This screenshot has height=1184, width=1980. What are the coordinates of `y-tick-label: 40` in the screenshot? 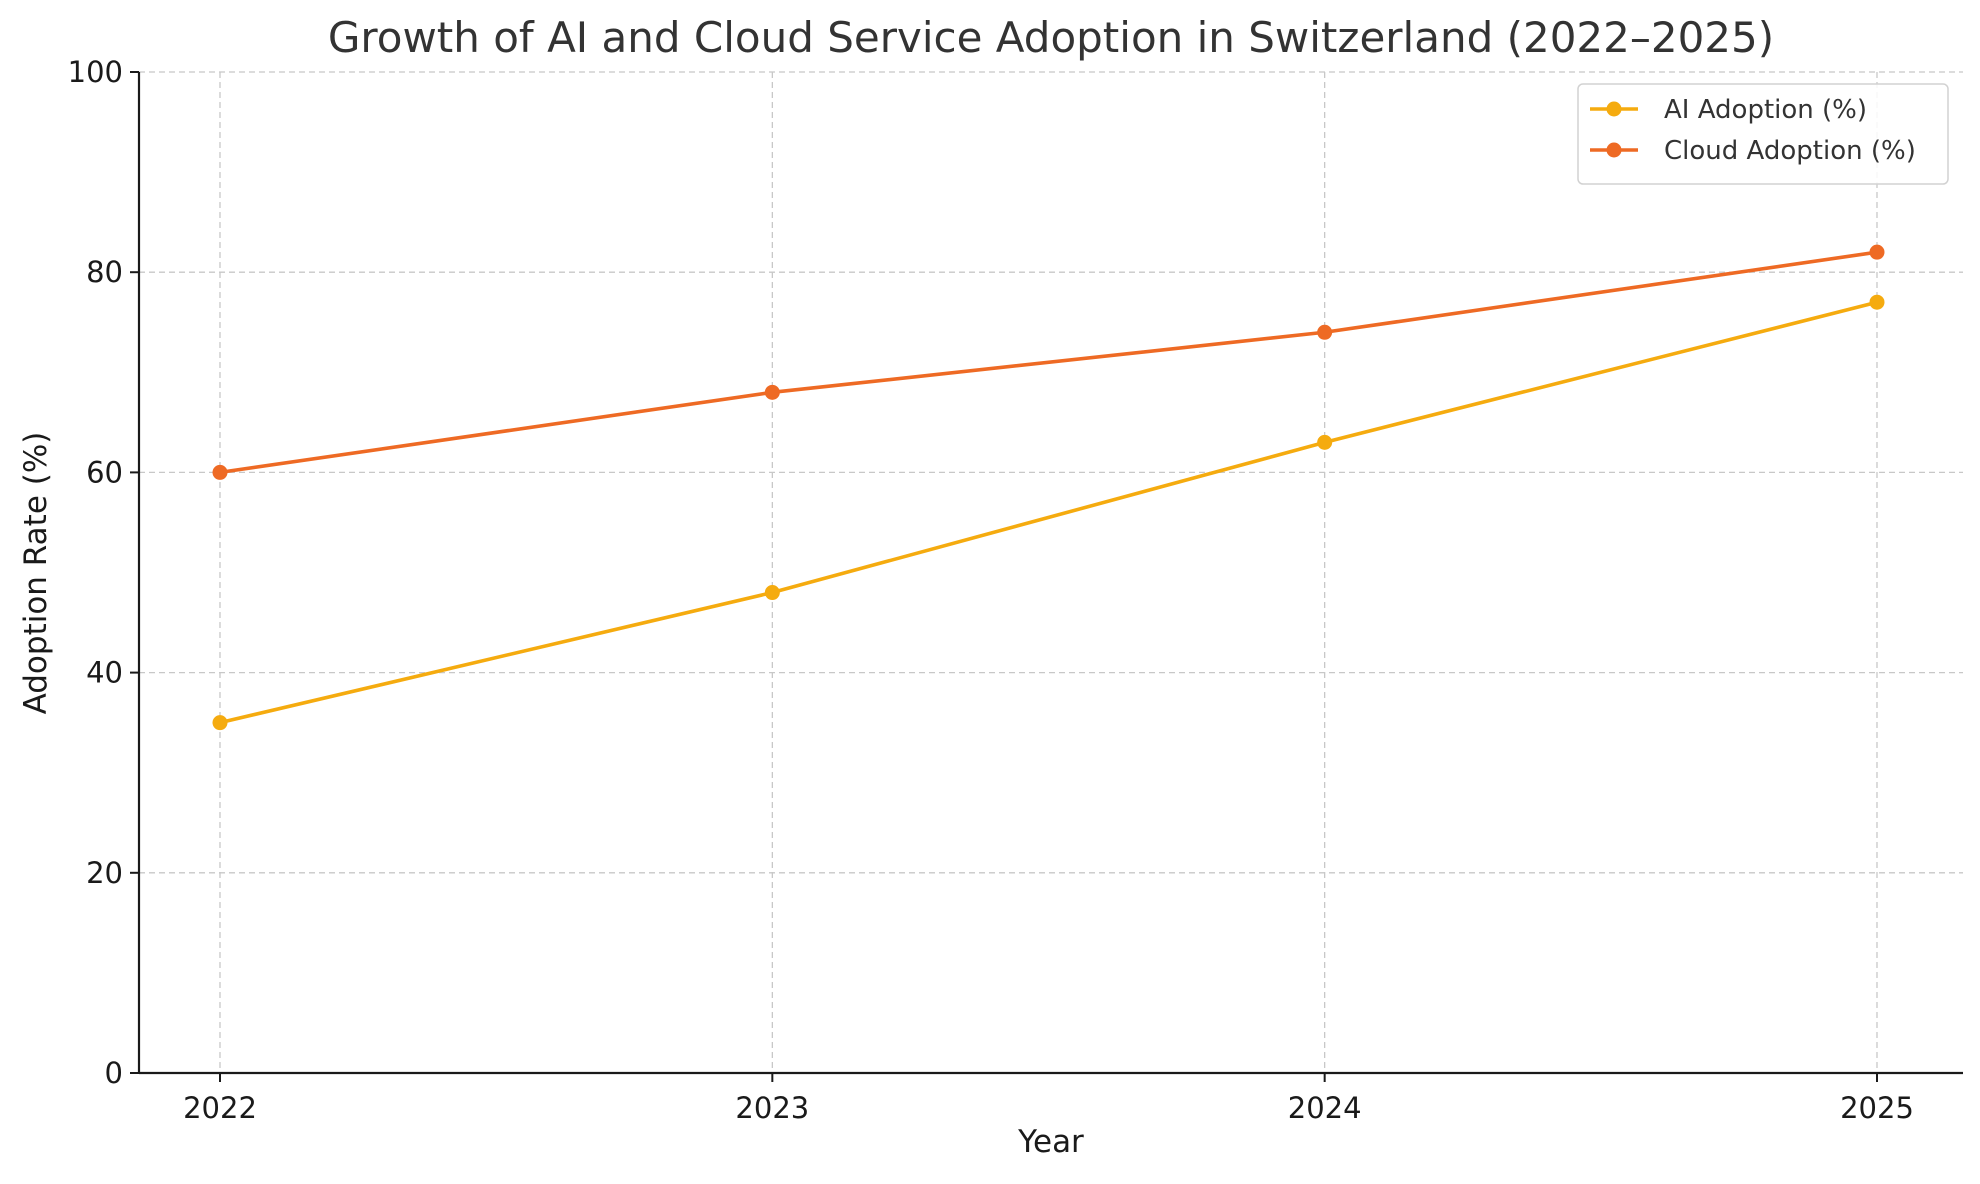 It's located at (104, 673).